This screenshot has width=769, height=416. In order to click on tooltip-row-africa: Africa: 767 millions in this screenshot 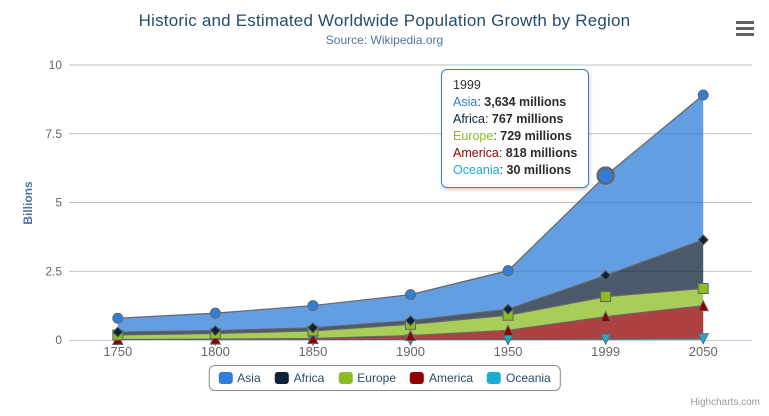, I will do `click(508, 119)`.